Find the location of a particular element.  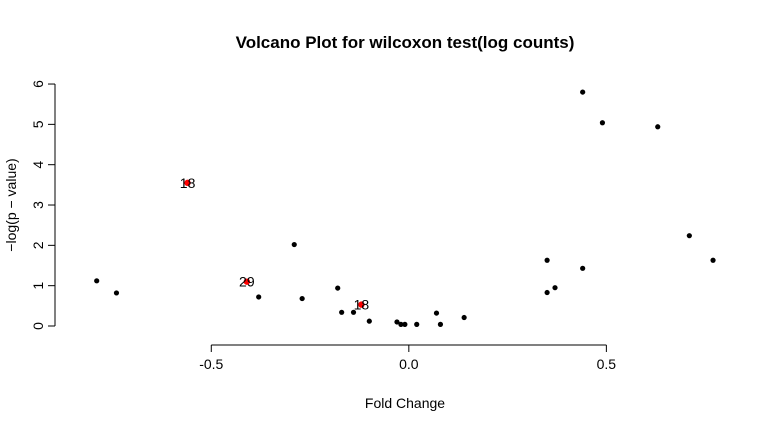

y-tick-label: 0 is located at coordinates (38, 326).